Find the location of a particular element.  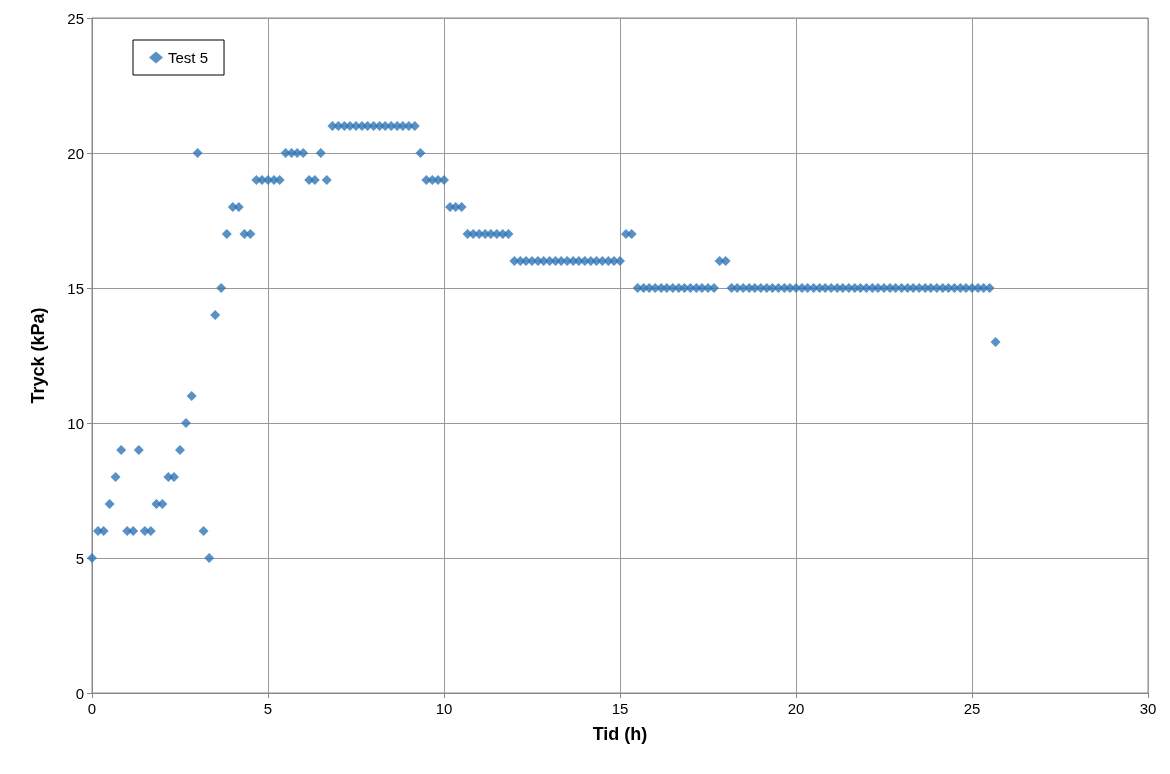

x-tick-label: 0 is located at coordinates (92, 708).